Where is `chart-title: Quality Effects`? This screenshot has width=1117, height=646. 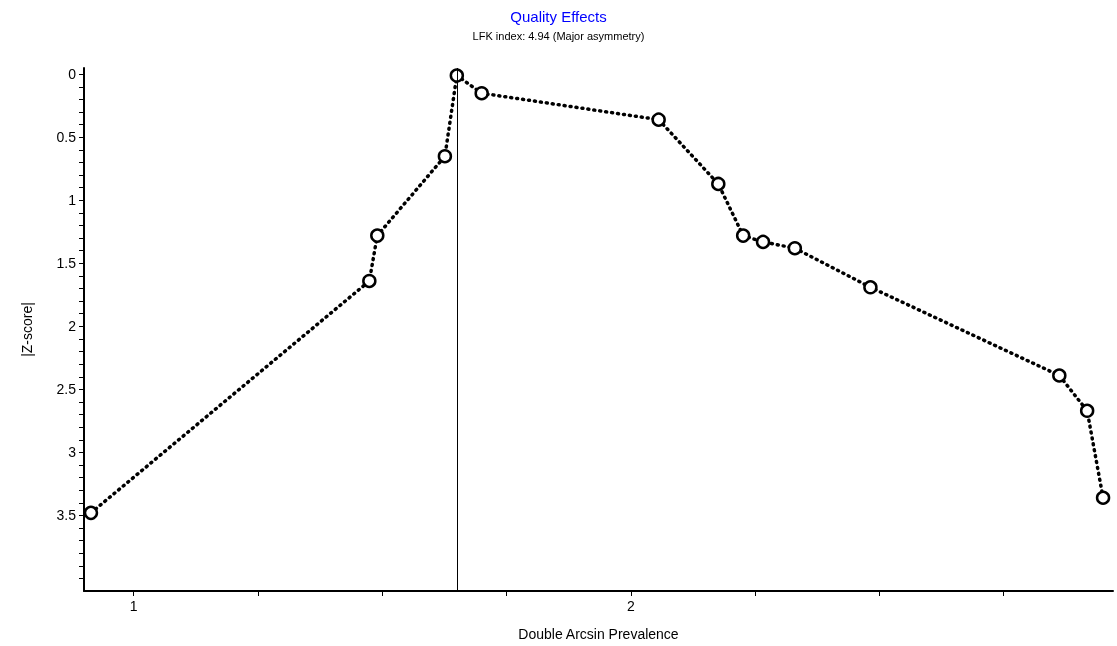
chart-title: Quality Effects is located at coordinates (558, 16).